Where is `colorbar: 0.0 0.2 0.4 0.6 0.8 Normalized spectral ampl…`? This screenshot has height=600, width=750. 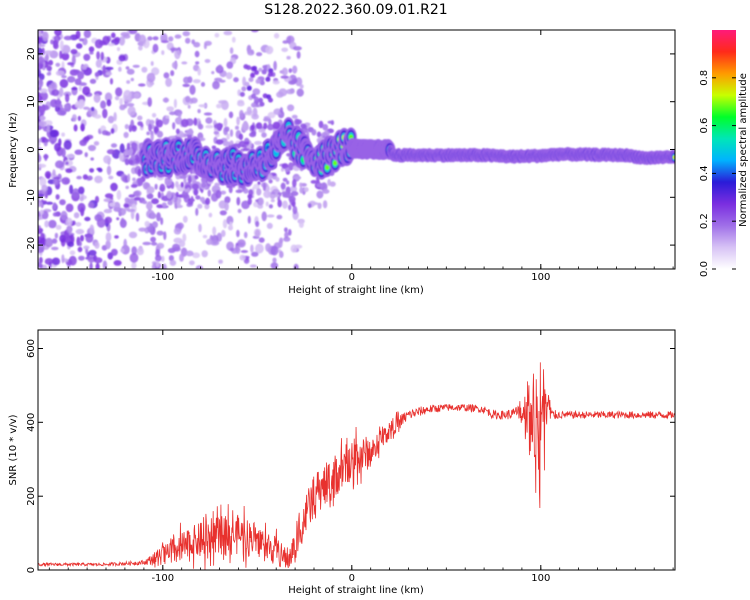
colorbar: 0.0 0.2 0.4 0.6 0.8 Normalized spectral ampl… is located at coordinates (724, 153).